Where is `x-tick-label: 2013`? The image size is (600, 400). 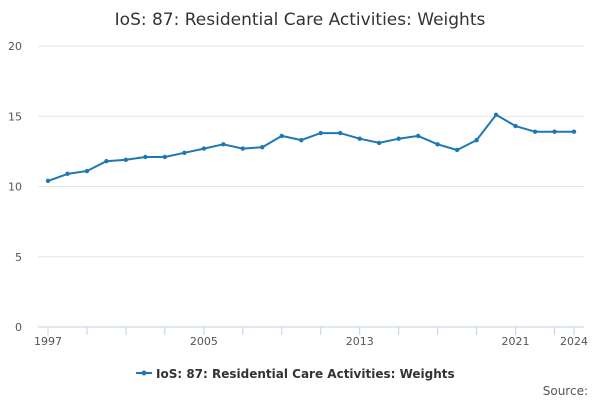 x-tick-label: 2013 is located at coordinates (360, 341).